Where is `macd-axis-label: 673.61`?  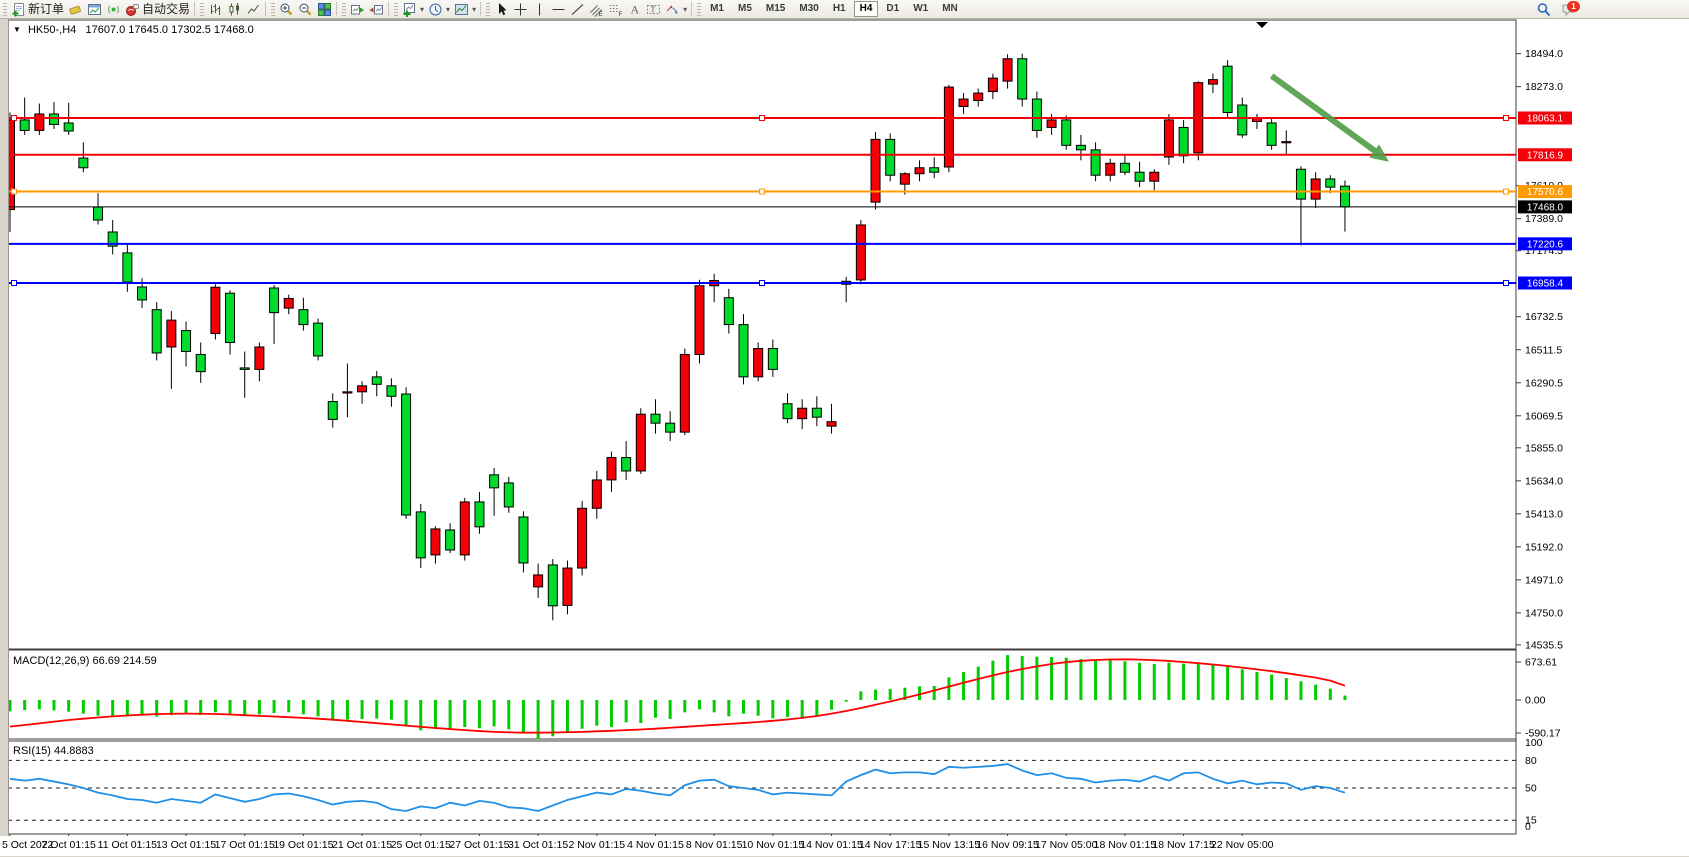 macd-axis-label: 673.61 is located at coordinates (1541, 663).